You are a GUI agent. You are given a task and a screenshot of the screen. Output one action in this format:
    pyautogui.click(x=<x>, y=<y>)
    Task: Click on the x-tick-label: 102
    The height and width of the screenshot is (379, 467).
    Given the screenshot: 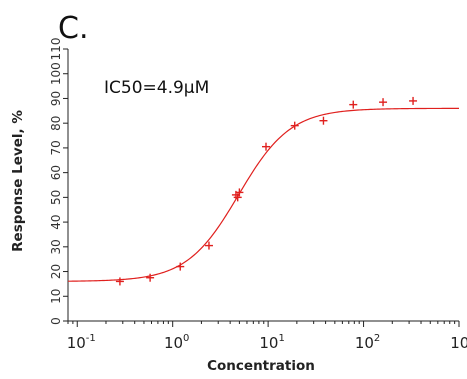 What is the action you would take?
    pyautogui.click(x=367, y=342)
    